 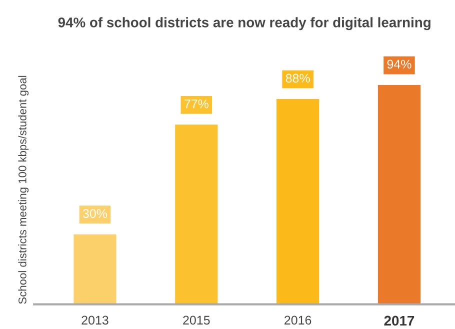 I want to click on data-label: 88%, so click(x=298, y=78).